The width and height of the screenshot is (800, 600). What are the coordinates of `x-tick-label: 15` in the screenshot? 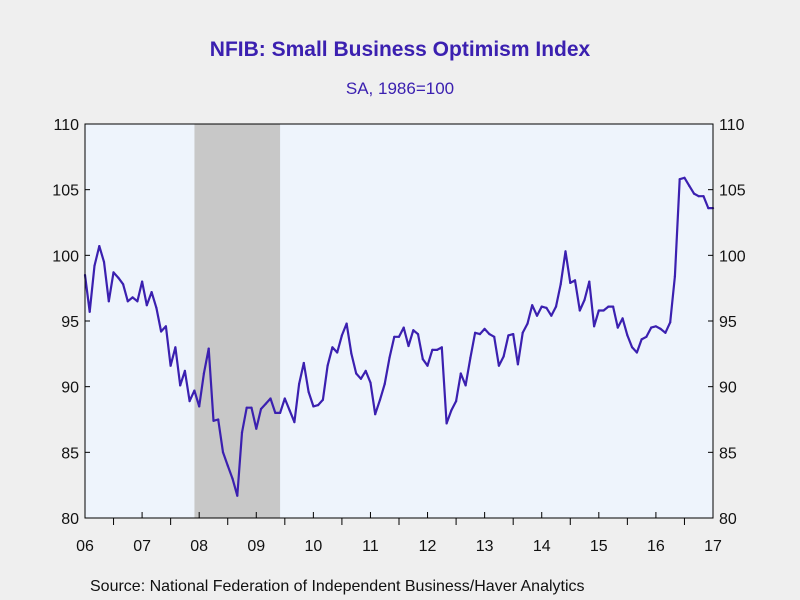 It's located at (599, 546).